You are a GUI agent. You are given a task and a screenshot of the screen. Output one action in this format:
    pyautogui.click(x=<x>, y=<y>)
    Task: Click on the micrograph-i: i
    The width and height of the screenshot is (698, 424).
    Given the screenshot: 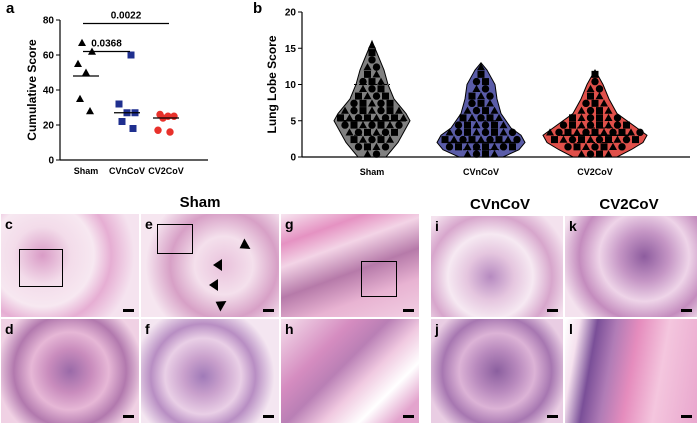 What is the action you would take?
    pyautogui.click(x=497, y=266)
    